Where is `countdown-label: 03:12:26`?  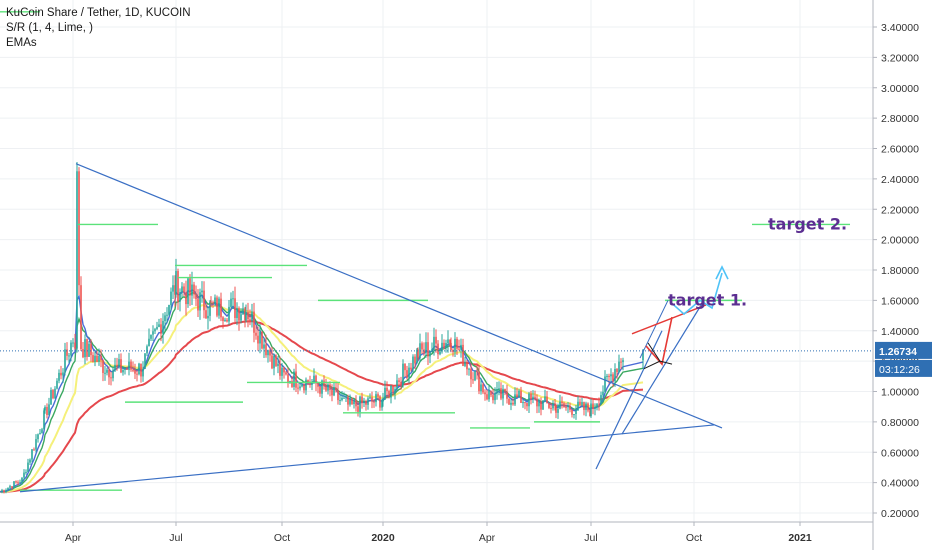 countdown-label: 03:12:26 is located at coordinates (899, 370).